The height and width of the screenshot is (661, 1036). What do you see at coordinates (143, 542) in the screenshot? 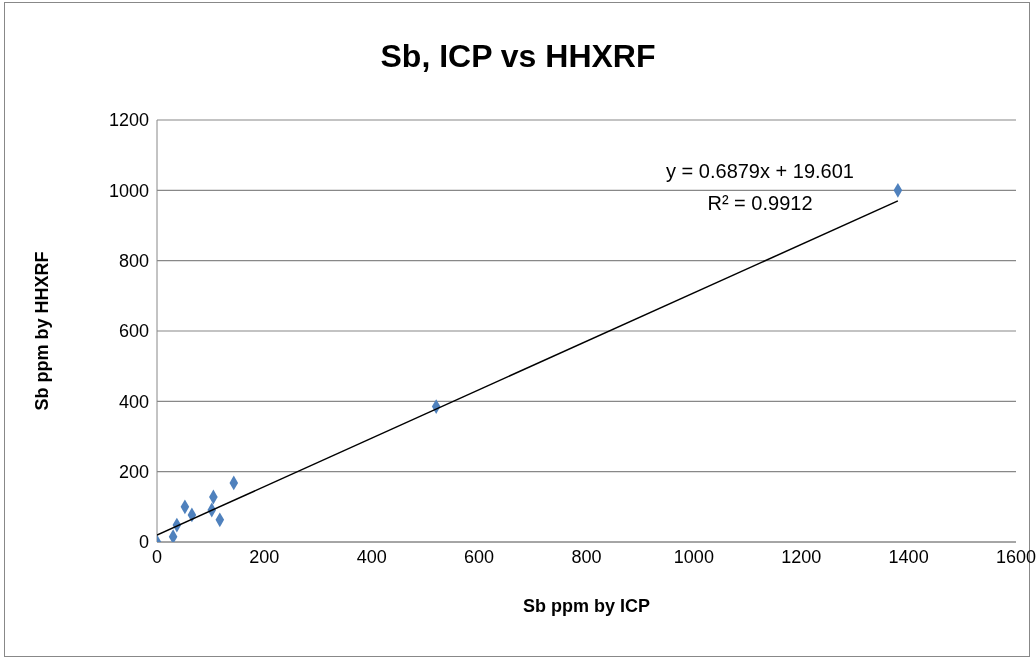
I see `y-tick-label: 0` at bounding box center [143, 542].